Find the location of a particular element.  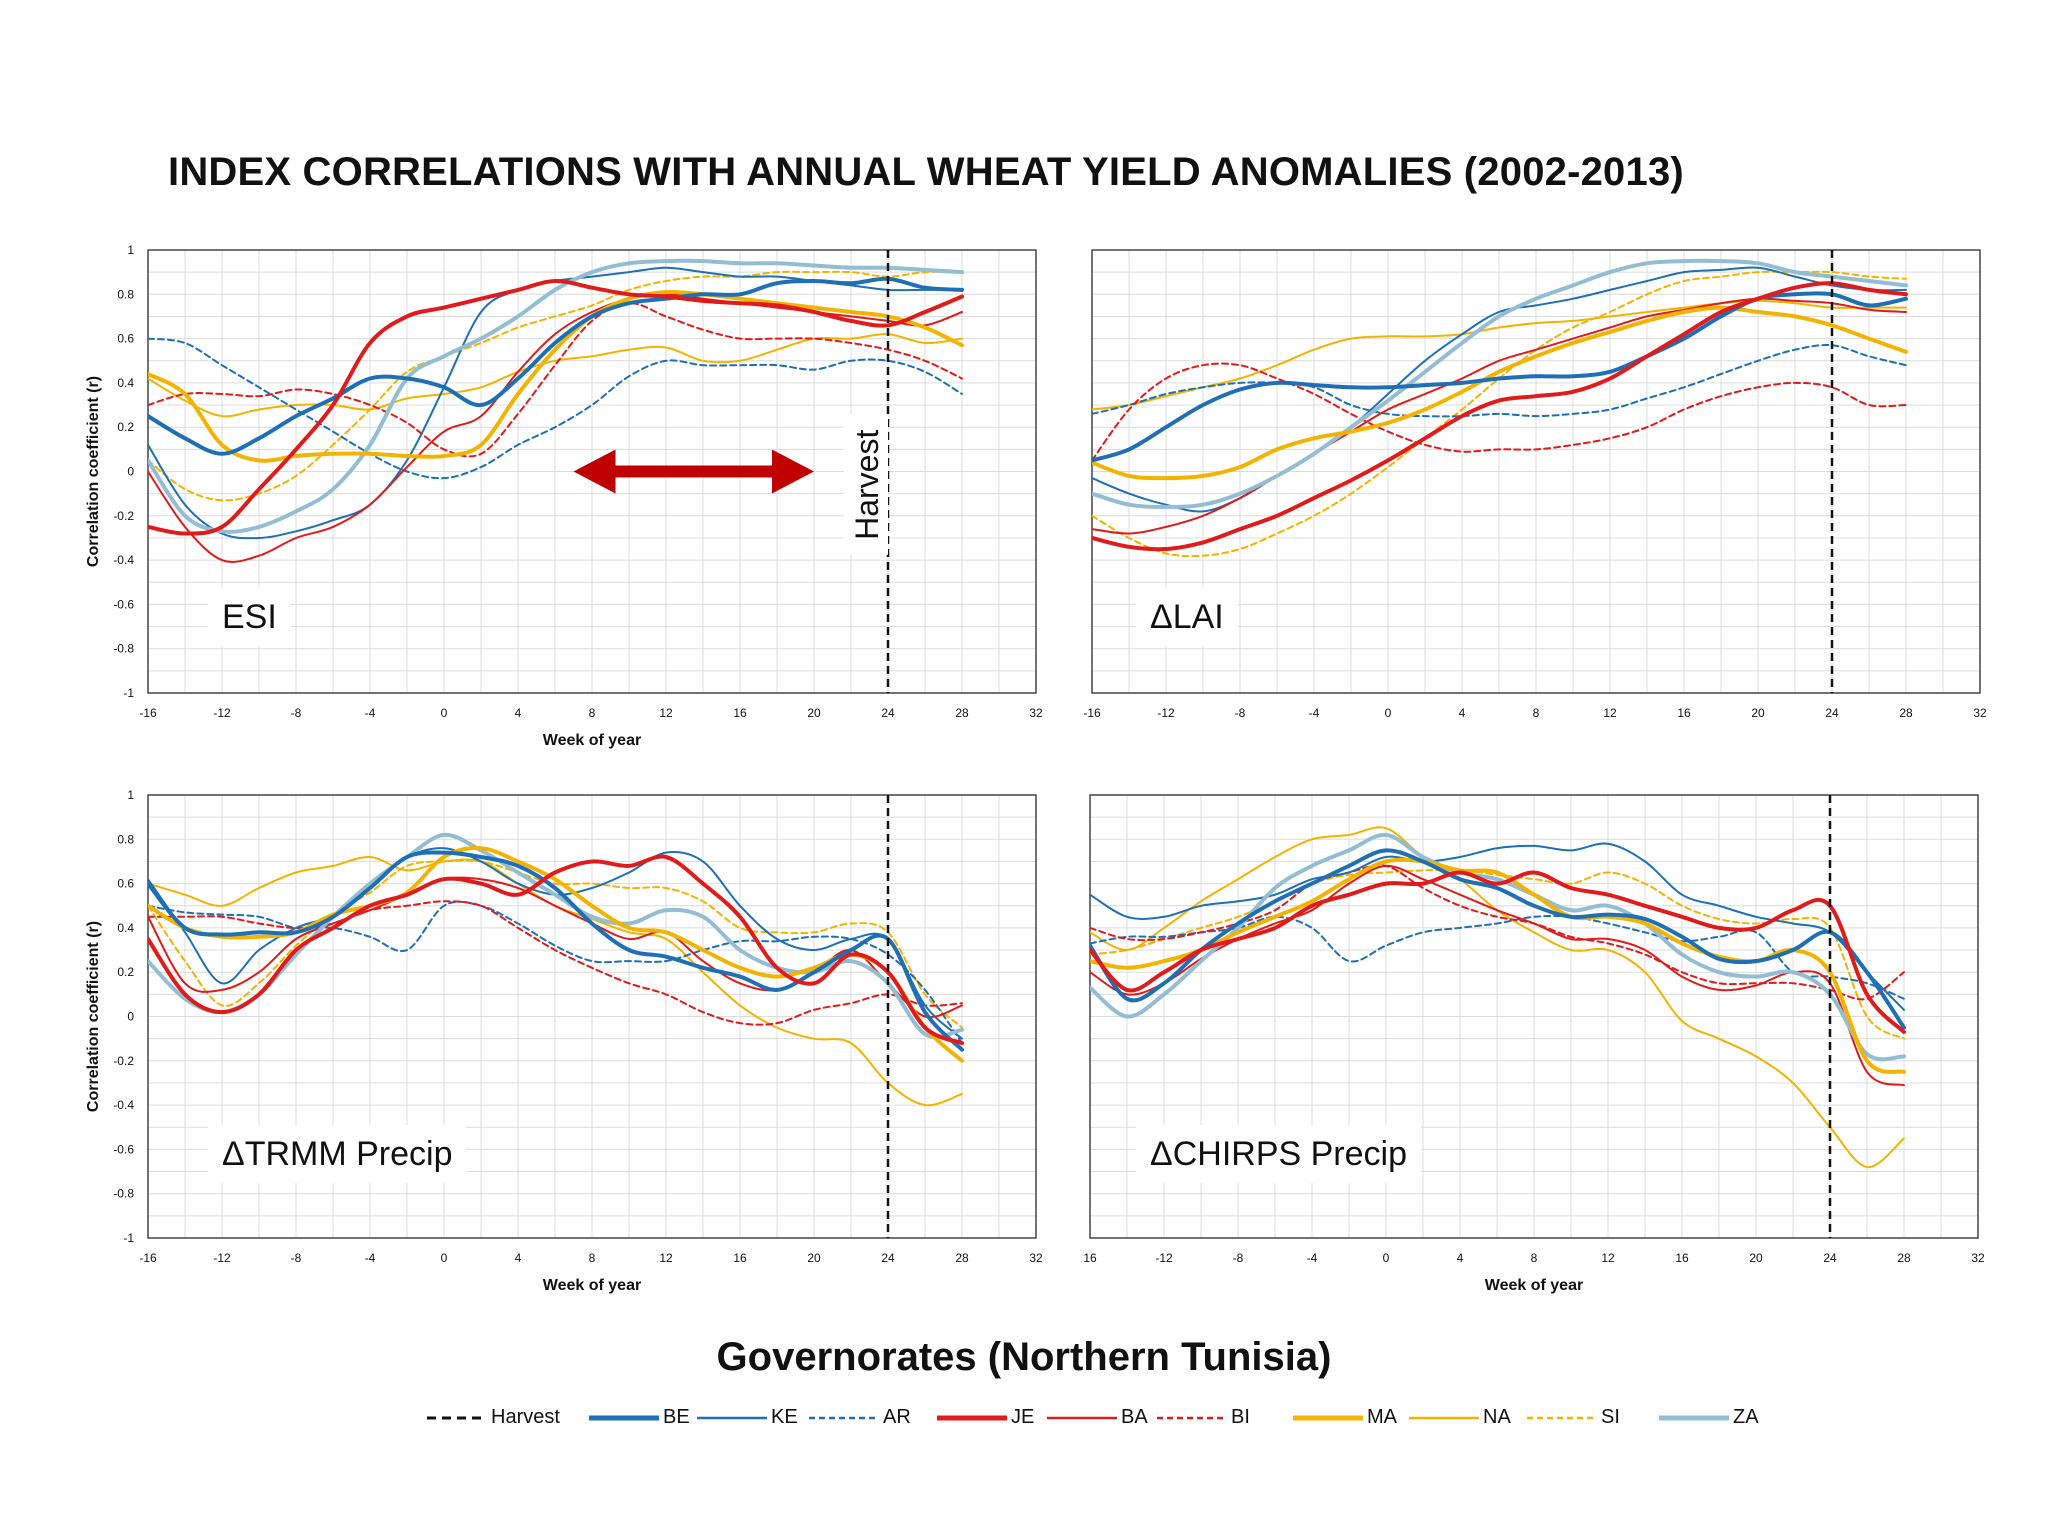

lai-chart-panel: -16 -12 -8 -4 0 4 8 12 16 20 24 28 32 ΔLAI is located at coordinates (1535, 484).